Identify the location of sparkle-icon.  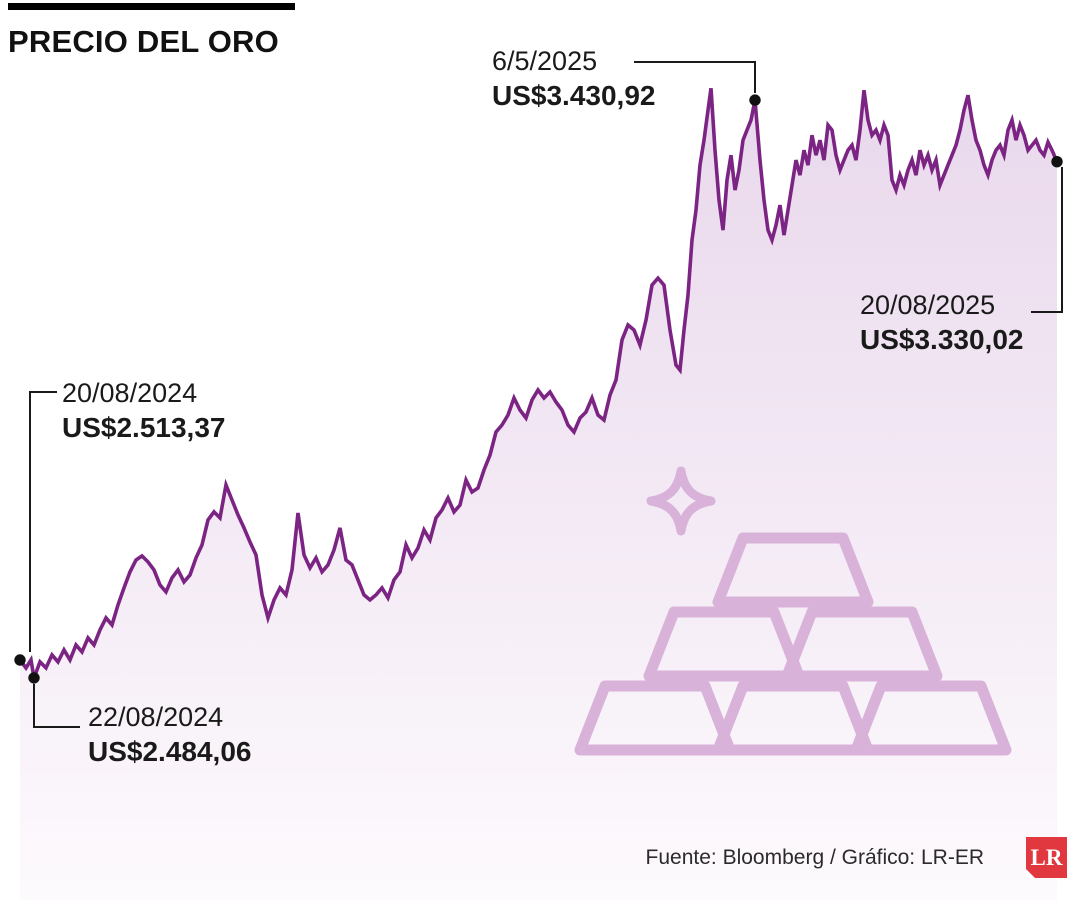
(681, 501).